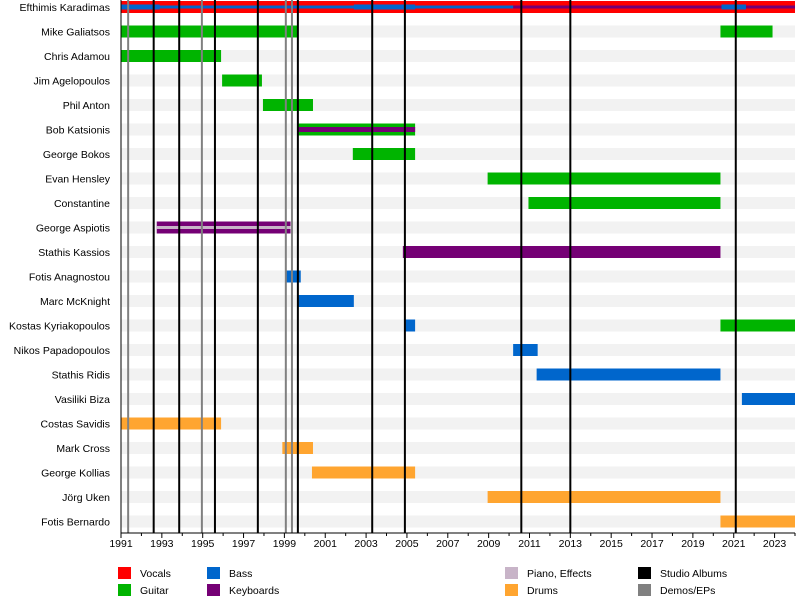  What do you see at coordinates (75, 523) in the screenshot?
I see `member-label: Fotis Bernardo` at bounding box center [75, 523].